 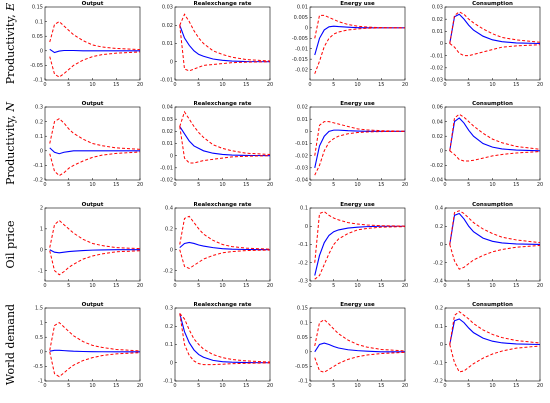 I want to click on y-tick-label: -0.05, so click(x=36, y=66).